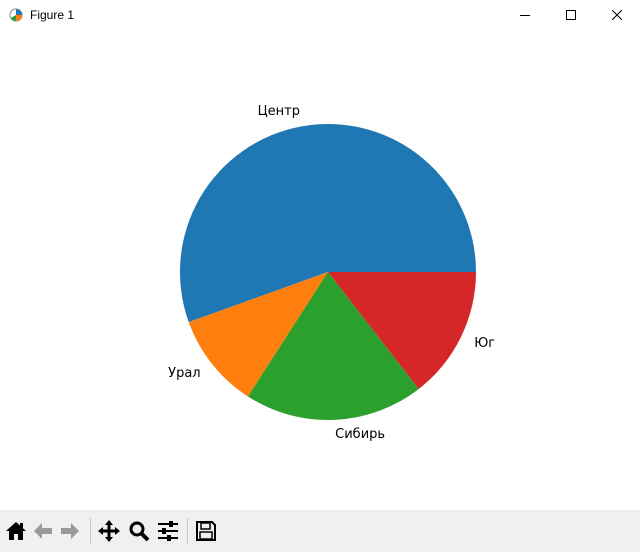 The width and height of the screenshot is (640, 552). Describe the element at coordinates (484, 343) in the screenshot. I see `pie-label-south: Юг` at that location.